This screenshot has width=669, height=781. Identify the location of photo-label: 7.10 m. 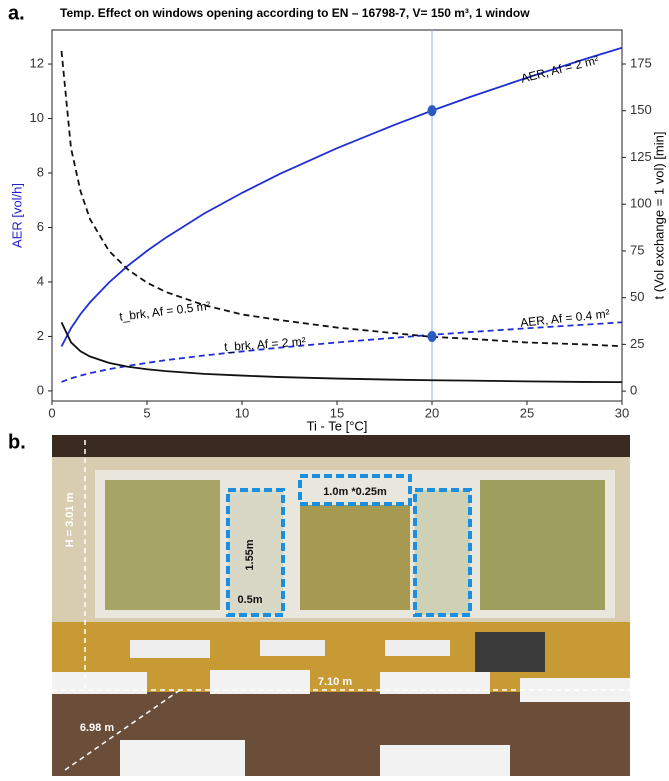
(335, 682).